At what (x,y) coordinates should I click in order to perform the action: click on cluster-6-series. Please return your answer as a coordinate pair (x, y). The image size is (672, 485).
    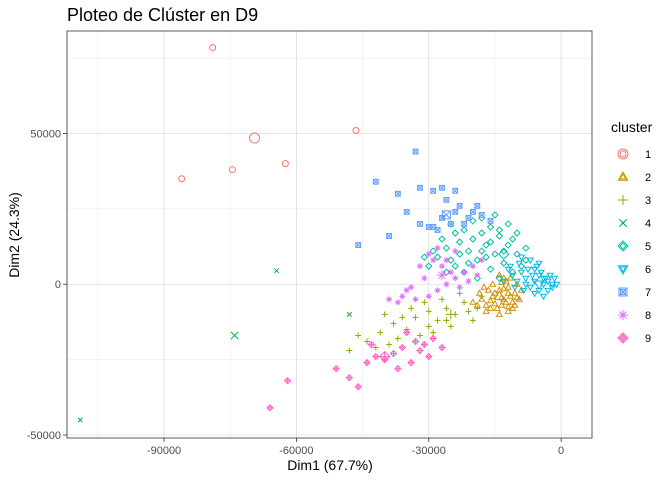
    Looking at the image, I should click on (530, 277).